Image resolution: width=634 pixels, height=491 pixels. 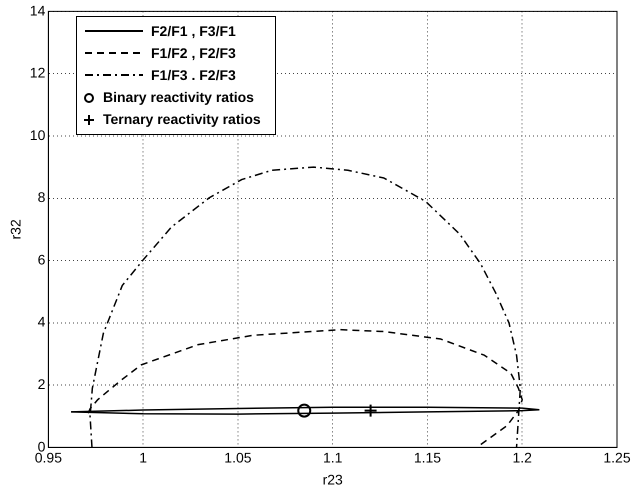 I want to click on x-tick-label: 1.05, so click(x=238, y=458).